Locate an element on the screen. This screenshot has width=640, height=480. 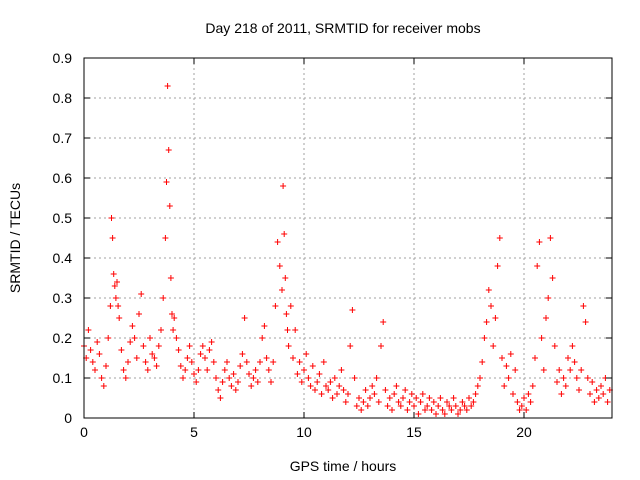
x-axis-title: GPS time / hours is located at coordinates (343, 466).